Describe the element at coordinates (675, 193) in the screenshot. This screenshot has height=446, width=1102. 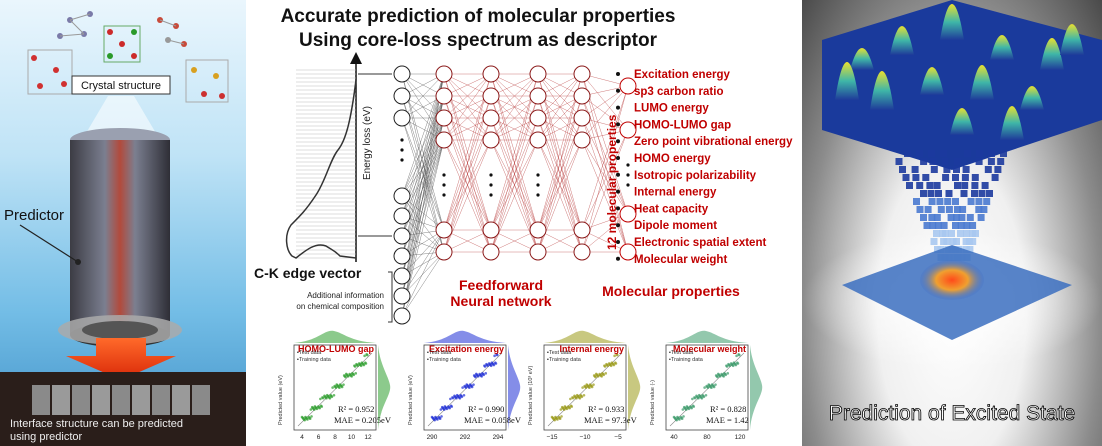
I see `property-item: Internal energy` at that location.